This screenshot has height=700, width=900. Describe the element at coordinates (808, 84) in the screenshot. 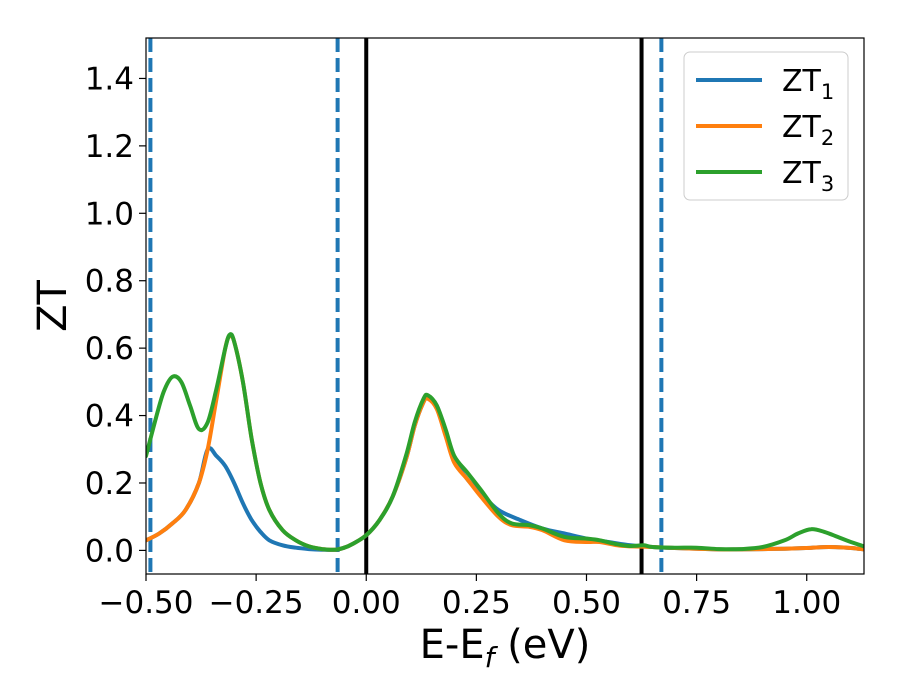

I see `legend-label-zt1: ZT1` at that location.